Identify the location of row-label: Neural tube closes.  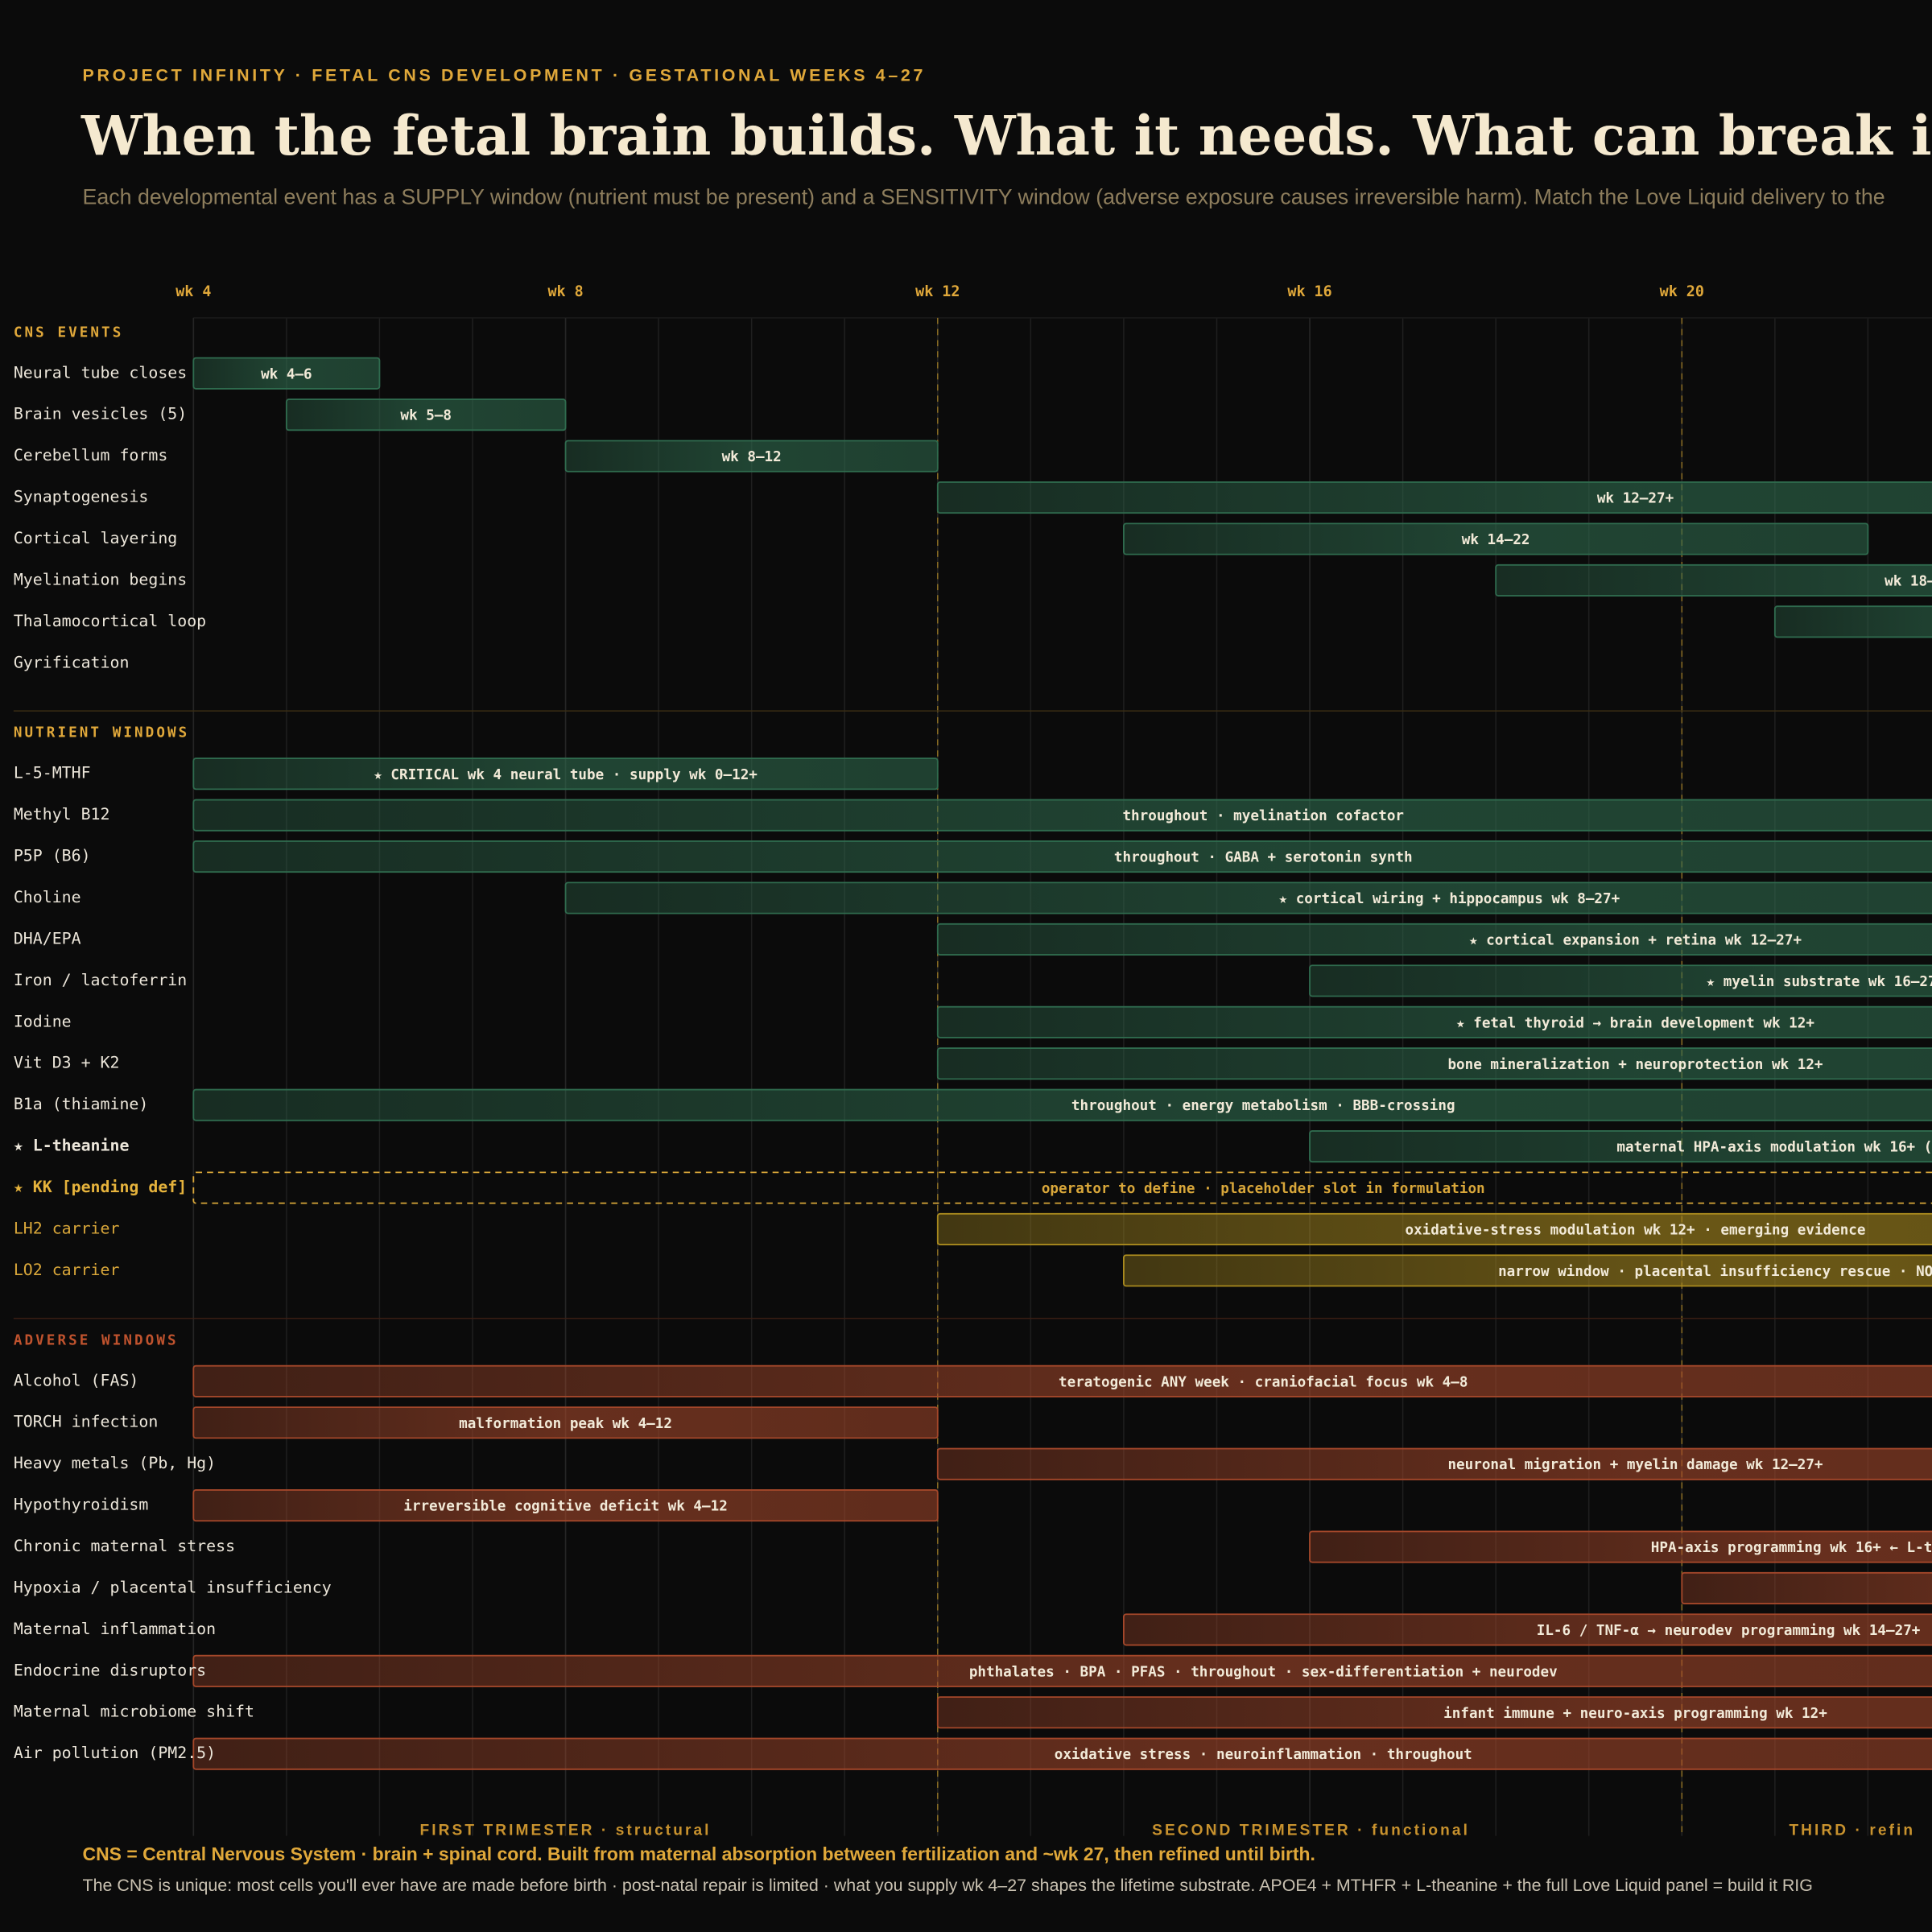
(100, 372).